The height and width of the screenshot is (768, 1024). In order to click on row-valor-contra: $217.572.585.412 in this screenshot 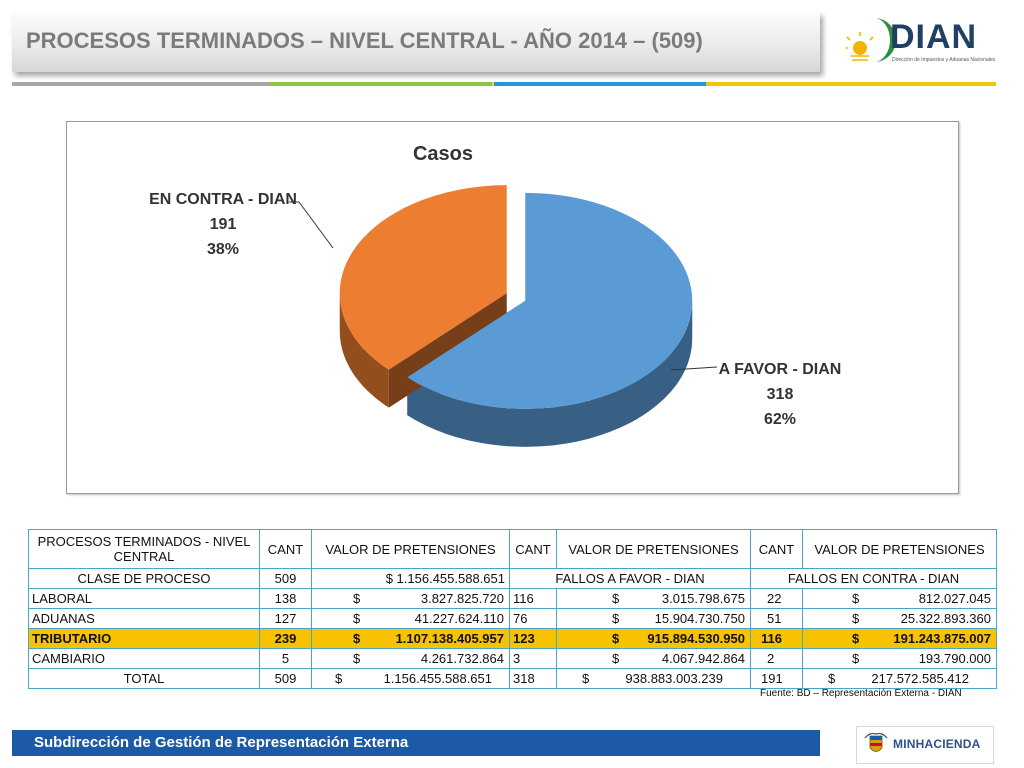, I will do `click(899, 678)`.